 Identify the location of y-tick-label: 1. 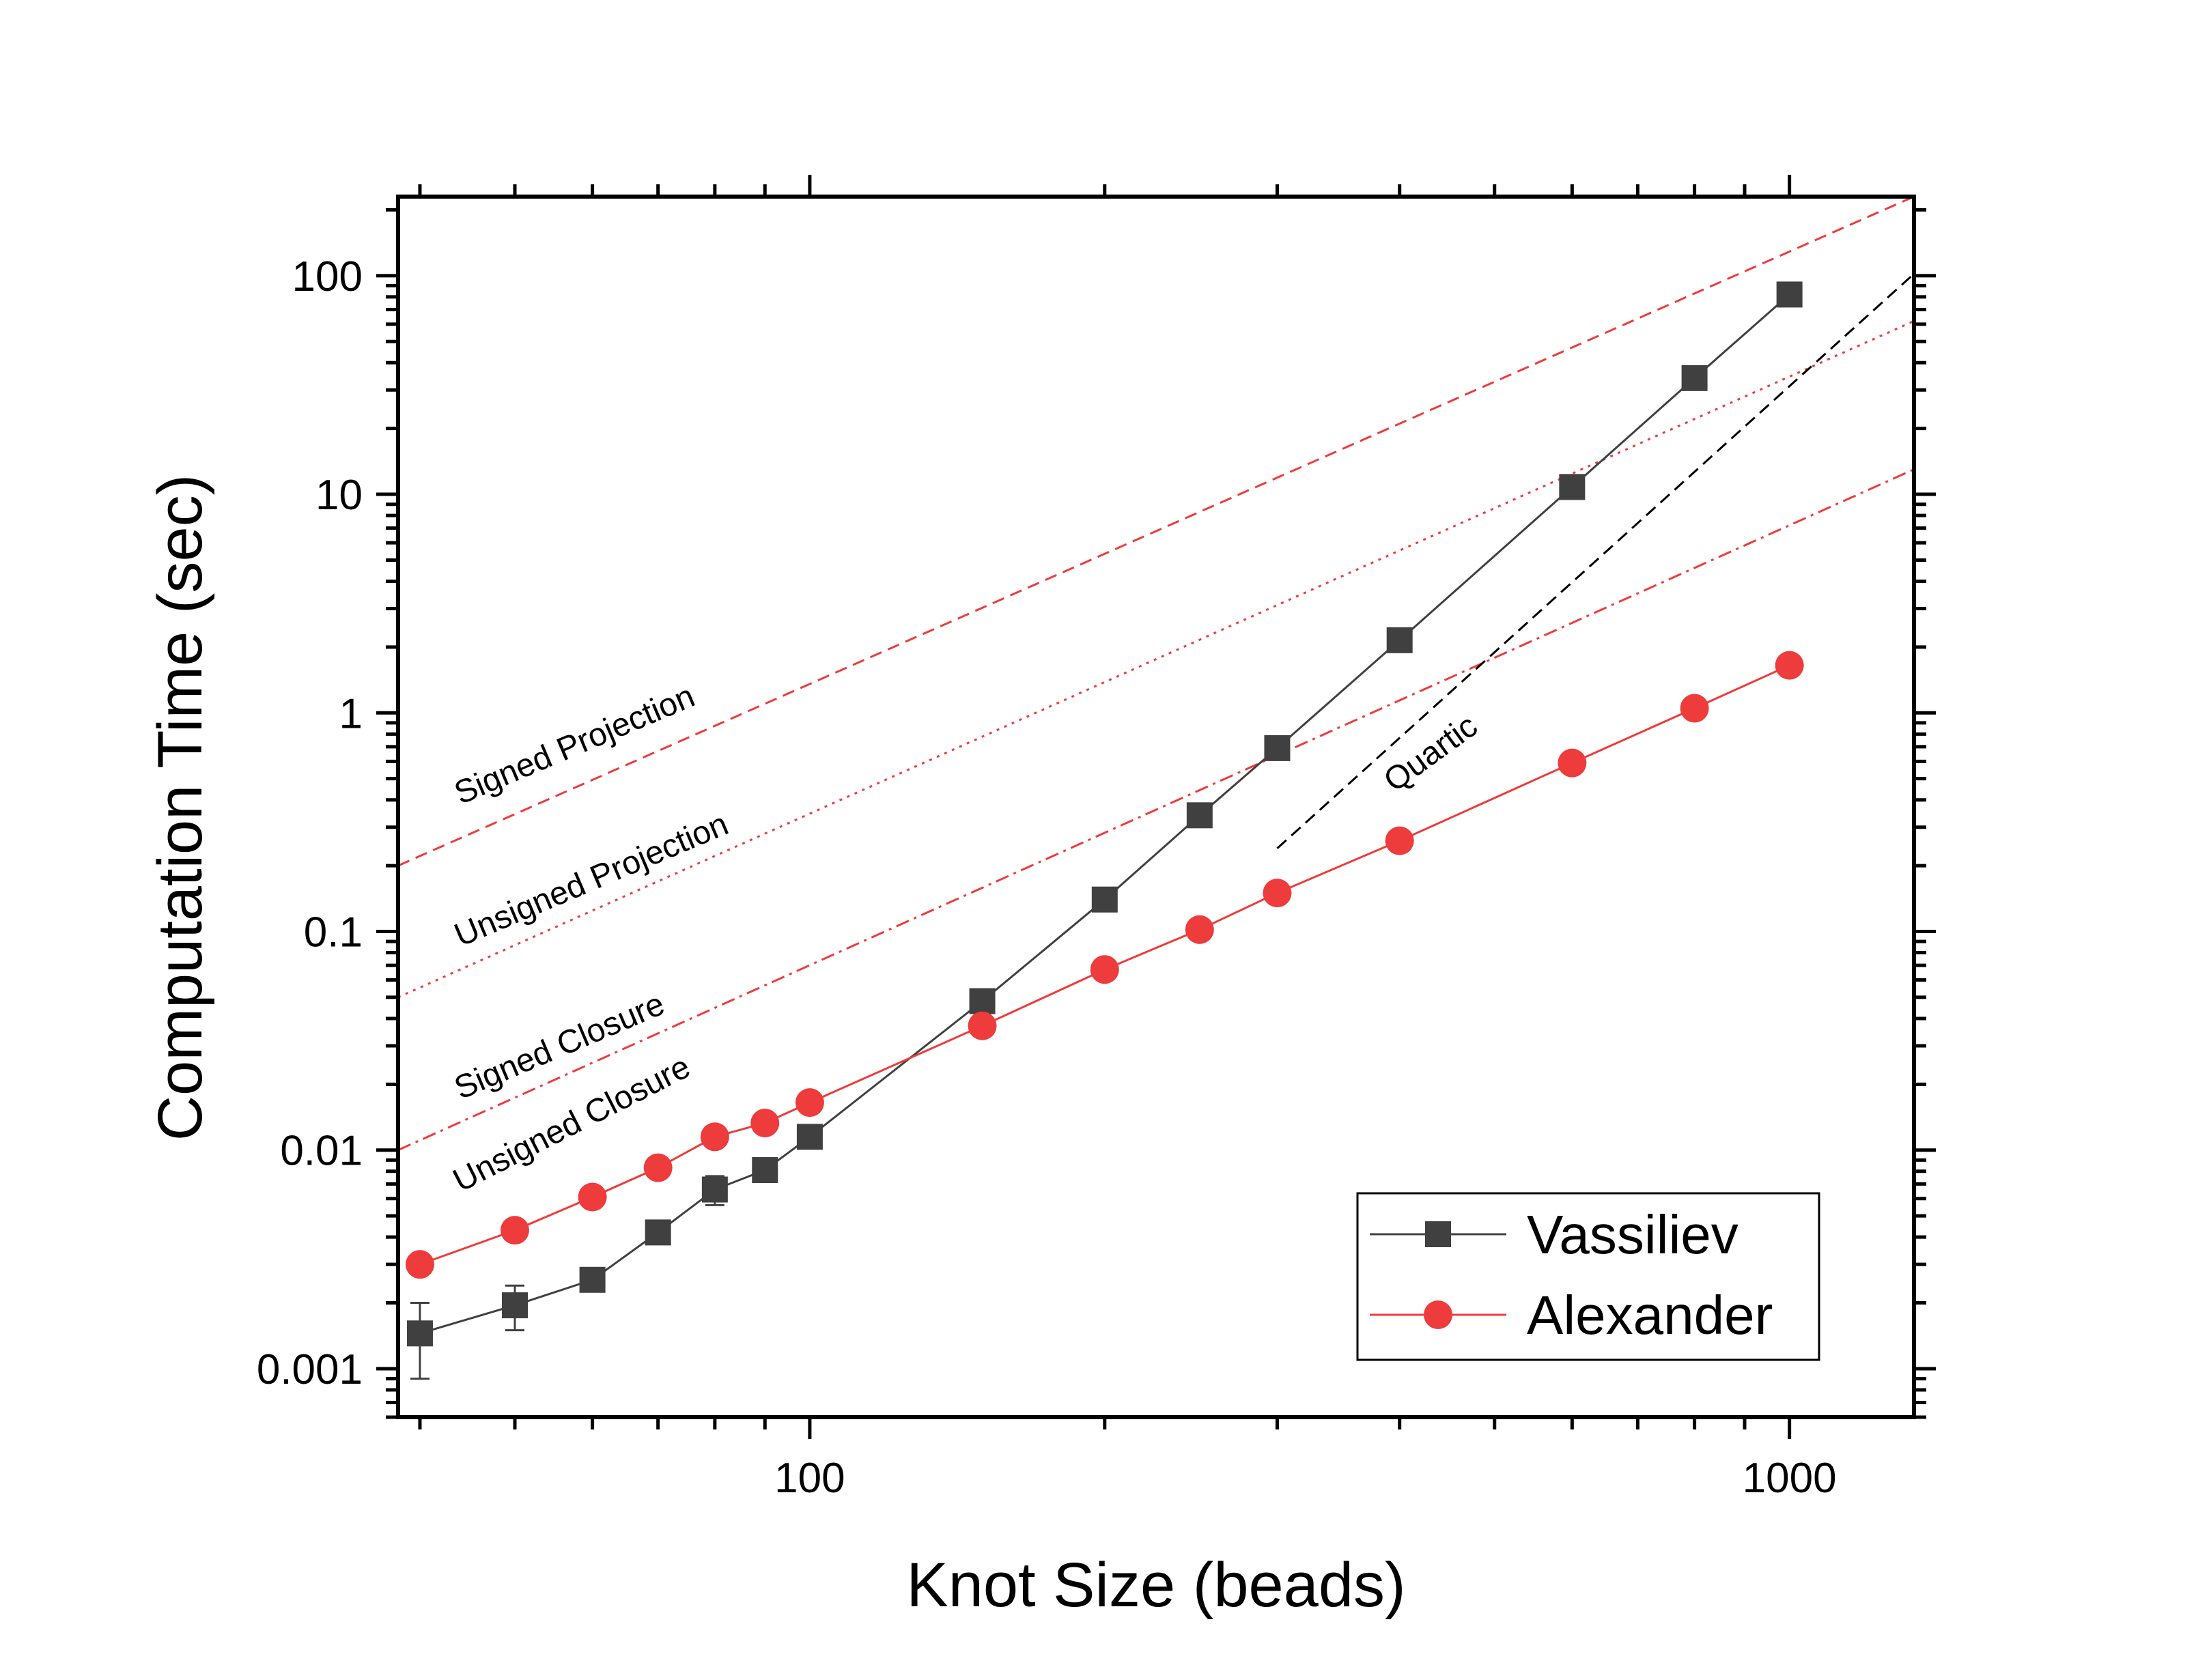
(351, 713).